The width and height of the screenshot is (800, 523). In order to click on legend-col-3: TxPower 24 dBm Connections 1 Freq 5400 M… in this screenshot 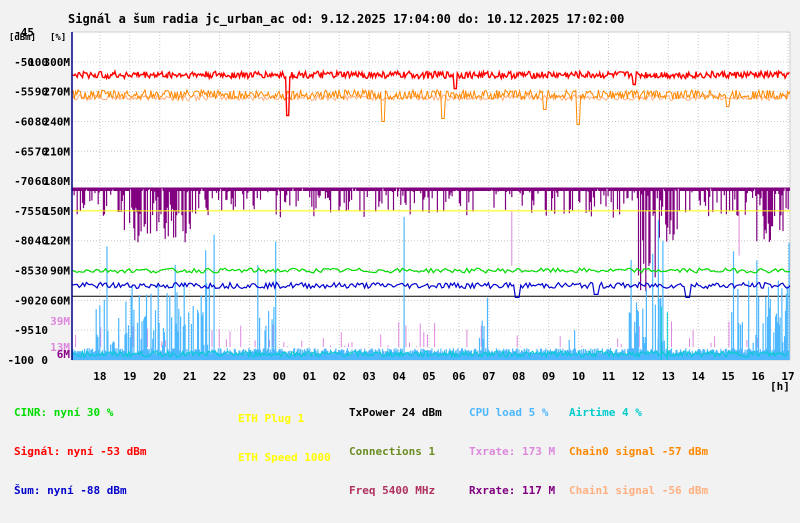, I will do `click(395, 451)`.